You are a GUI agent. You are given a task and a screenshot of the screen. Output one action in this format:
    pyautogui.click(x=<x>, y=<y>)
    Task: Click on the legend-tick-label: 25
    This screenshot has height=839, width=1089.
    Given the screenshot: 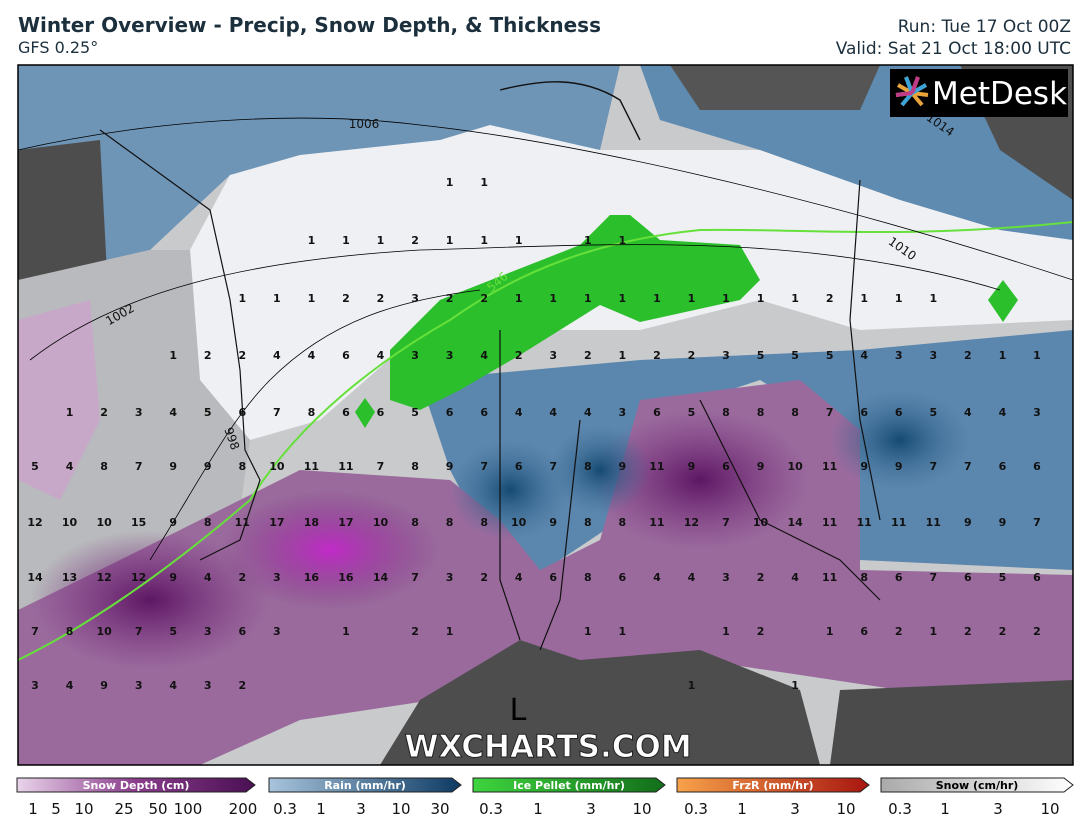 What is the action you would take?
    pyautogui.click(x=123, y=809)
    